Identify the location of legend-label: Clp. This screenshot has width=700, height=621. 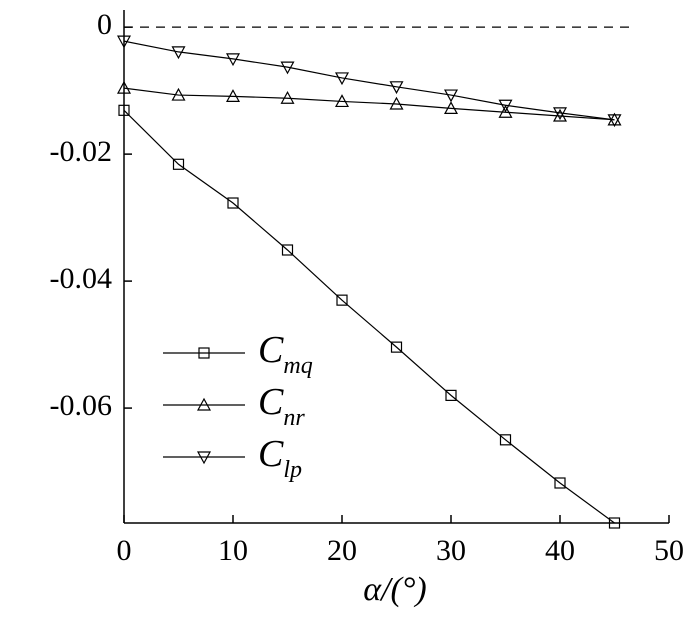
(280, 458).